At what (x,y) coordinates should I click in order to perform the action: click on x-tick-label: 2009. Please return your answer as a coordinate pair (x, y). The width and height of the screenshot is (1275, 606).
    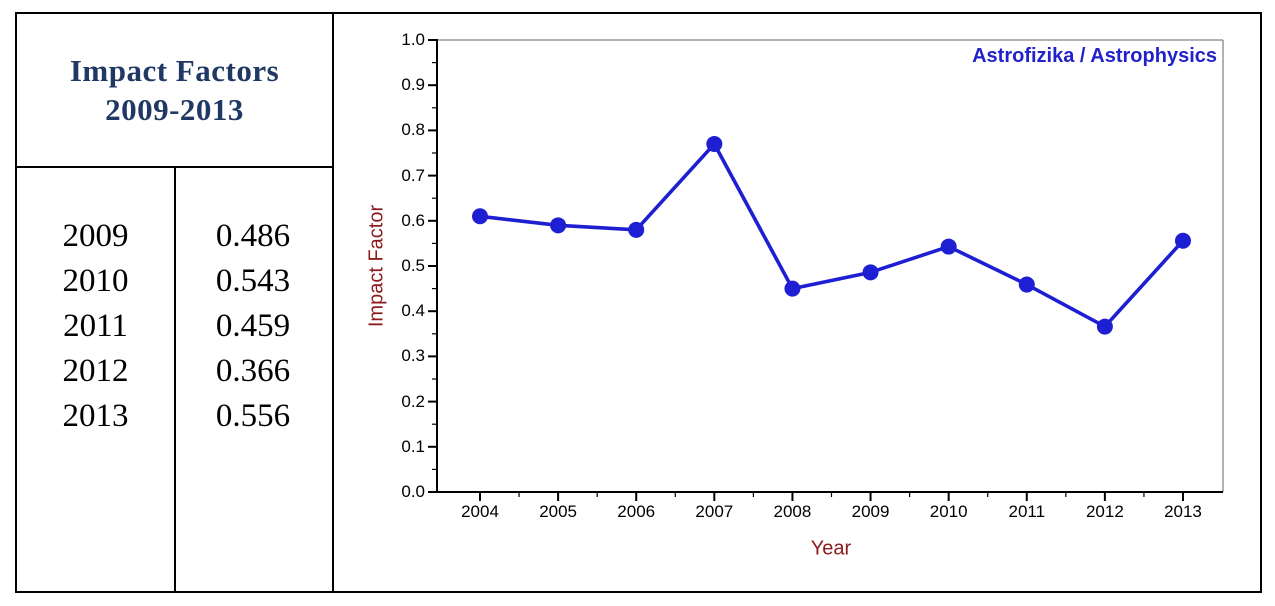
    Looking at the image, I should click on (870, 511).